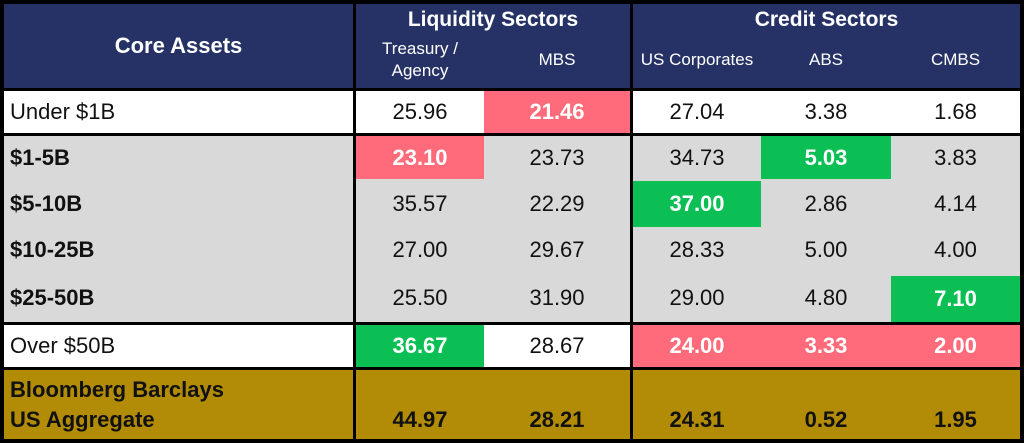 The height and width of the screenshot is (443, 1024). Describe the element at coordinates (697, 204) in the screenshot. I see `table-cell-high-highlight: 37.00` at that location.